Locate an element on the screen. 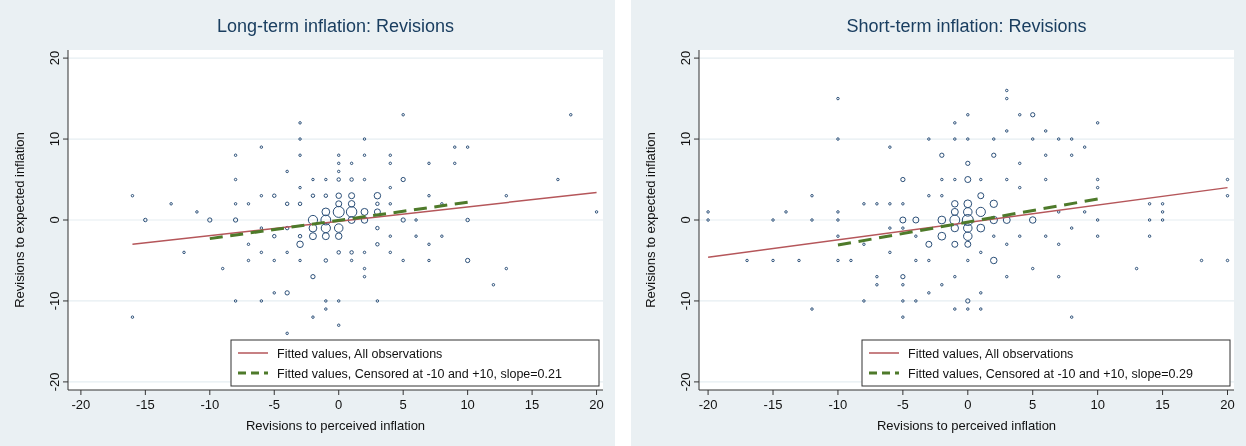 The height and width of the screenshot is (446, 1246). chart-title: Short-term inflation: Revisions is located at coordinates (966, 26).